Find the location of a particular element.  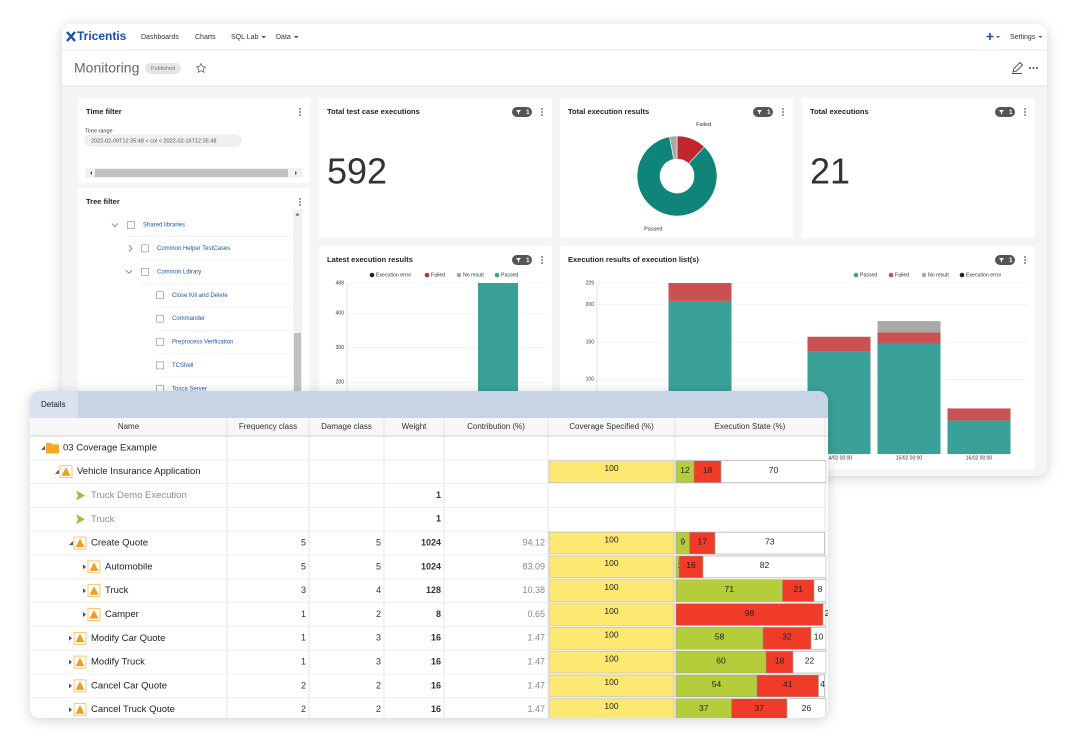

column-header: Coverage Specified (%) is located at coordinates (611, 426).